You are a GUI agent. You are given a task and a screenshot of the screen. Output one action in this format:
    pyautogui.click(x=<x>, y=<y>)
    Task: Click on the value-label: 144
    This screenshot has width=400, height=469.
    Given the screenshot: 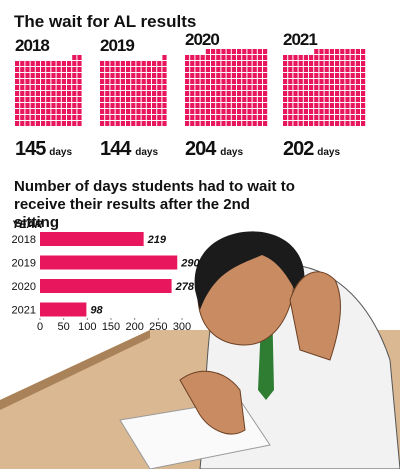 What is the action you would take?
    pyautogui.click(x=116, y=149)
    